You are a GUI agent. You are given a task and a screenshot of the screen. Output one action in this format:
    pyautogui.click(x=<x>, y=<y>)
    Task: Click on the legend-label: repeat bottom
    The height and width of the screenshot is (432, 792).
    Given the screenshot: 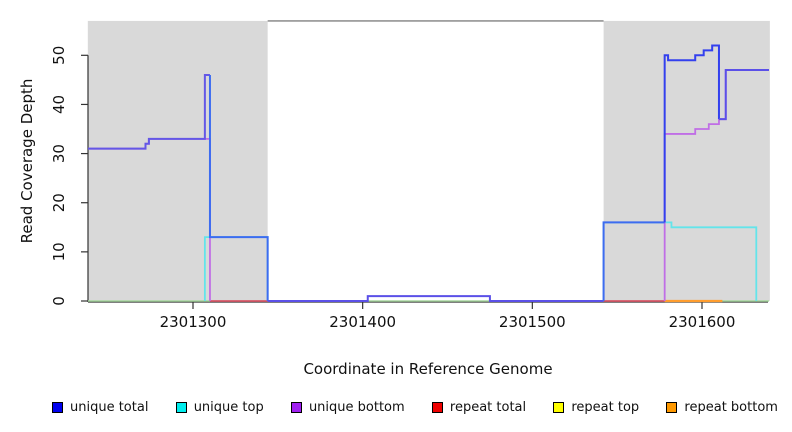 What is the action you would take?
    pyautogui.click(x=731, y=407)
    